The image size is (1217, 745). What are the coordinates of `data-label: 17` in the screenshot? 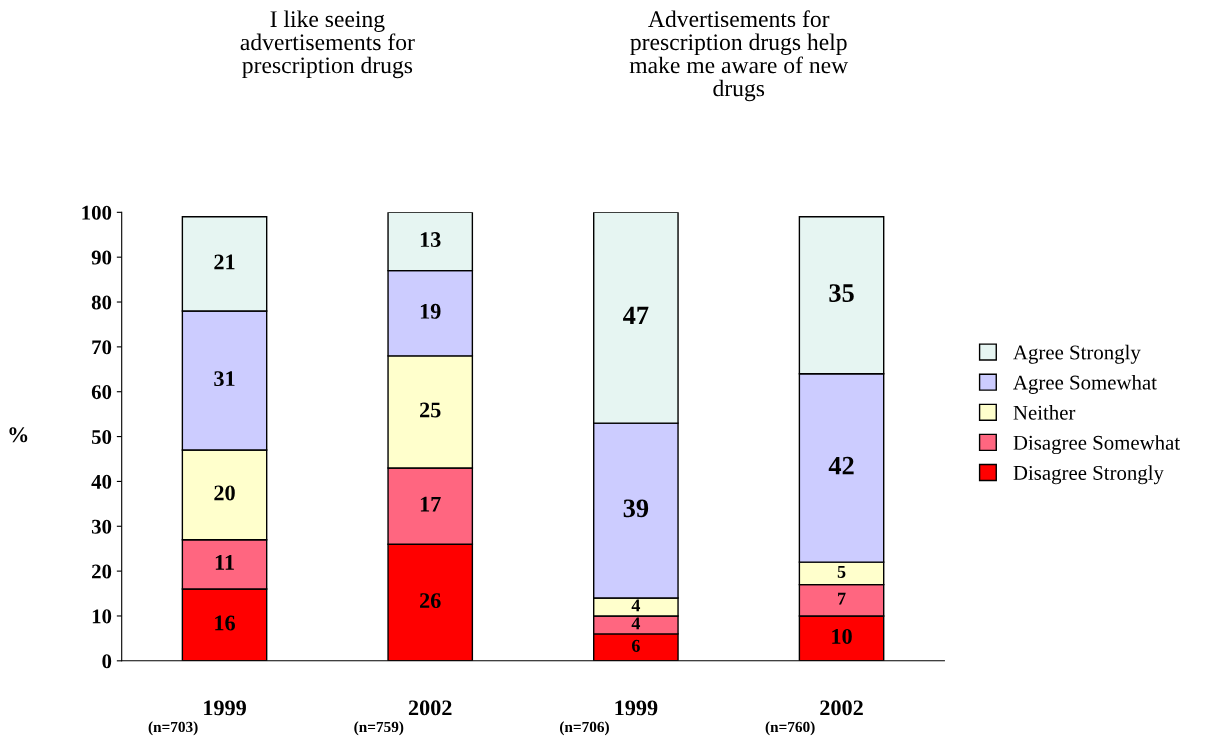 It's located at (430, 504).